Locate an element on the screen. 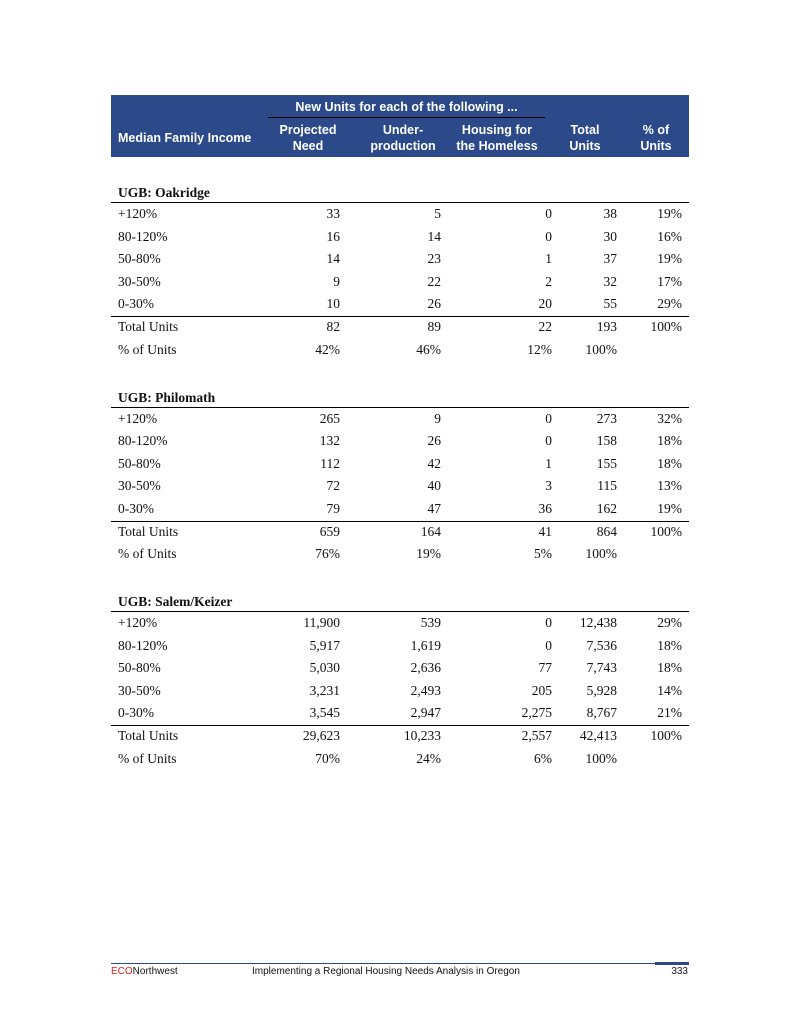  section-title: UGB: Oakridge is located at coordinates (164, 192).